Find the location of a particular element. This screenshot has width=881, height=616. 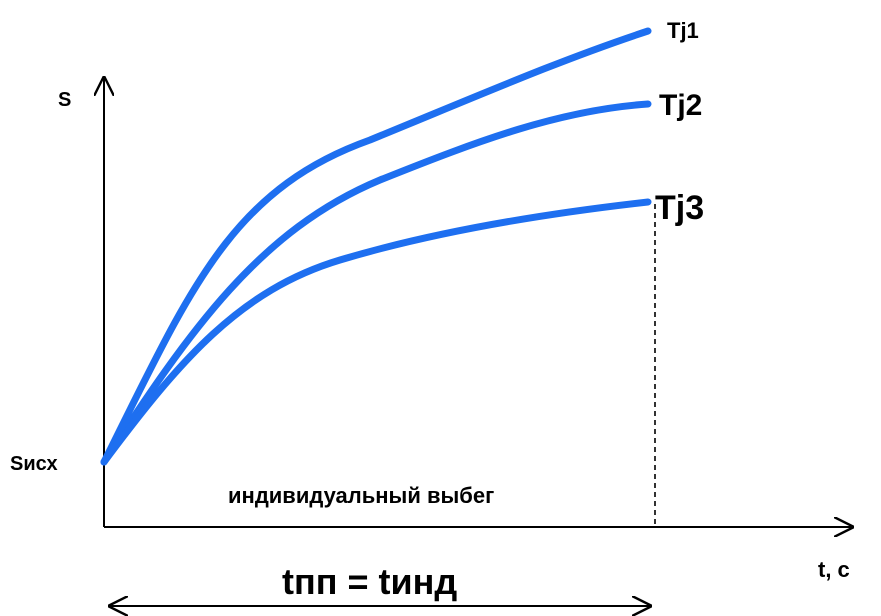

series-label-tj3: Tj3 is located at coordinates (679, 208).